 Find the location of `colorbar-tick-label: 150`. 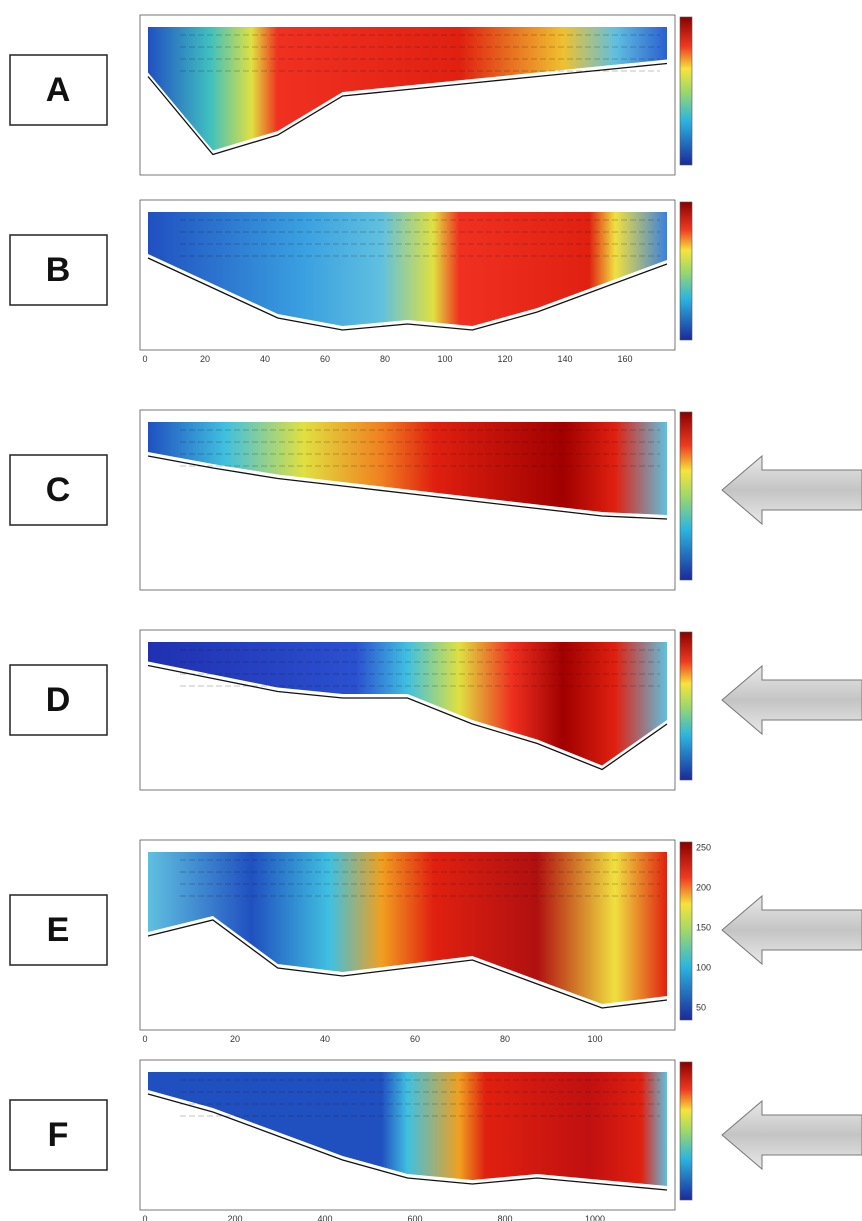

colorbar-tick-label: 150 is located at coordinates (703, 927).